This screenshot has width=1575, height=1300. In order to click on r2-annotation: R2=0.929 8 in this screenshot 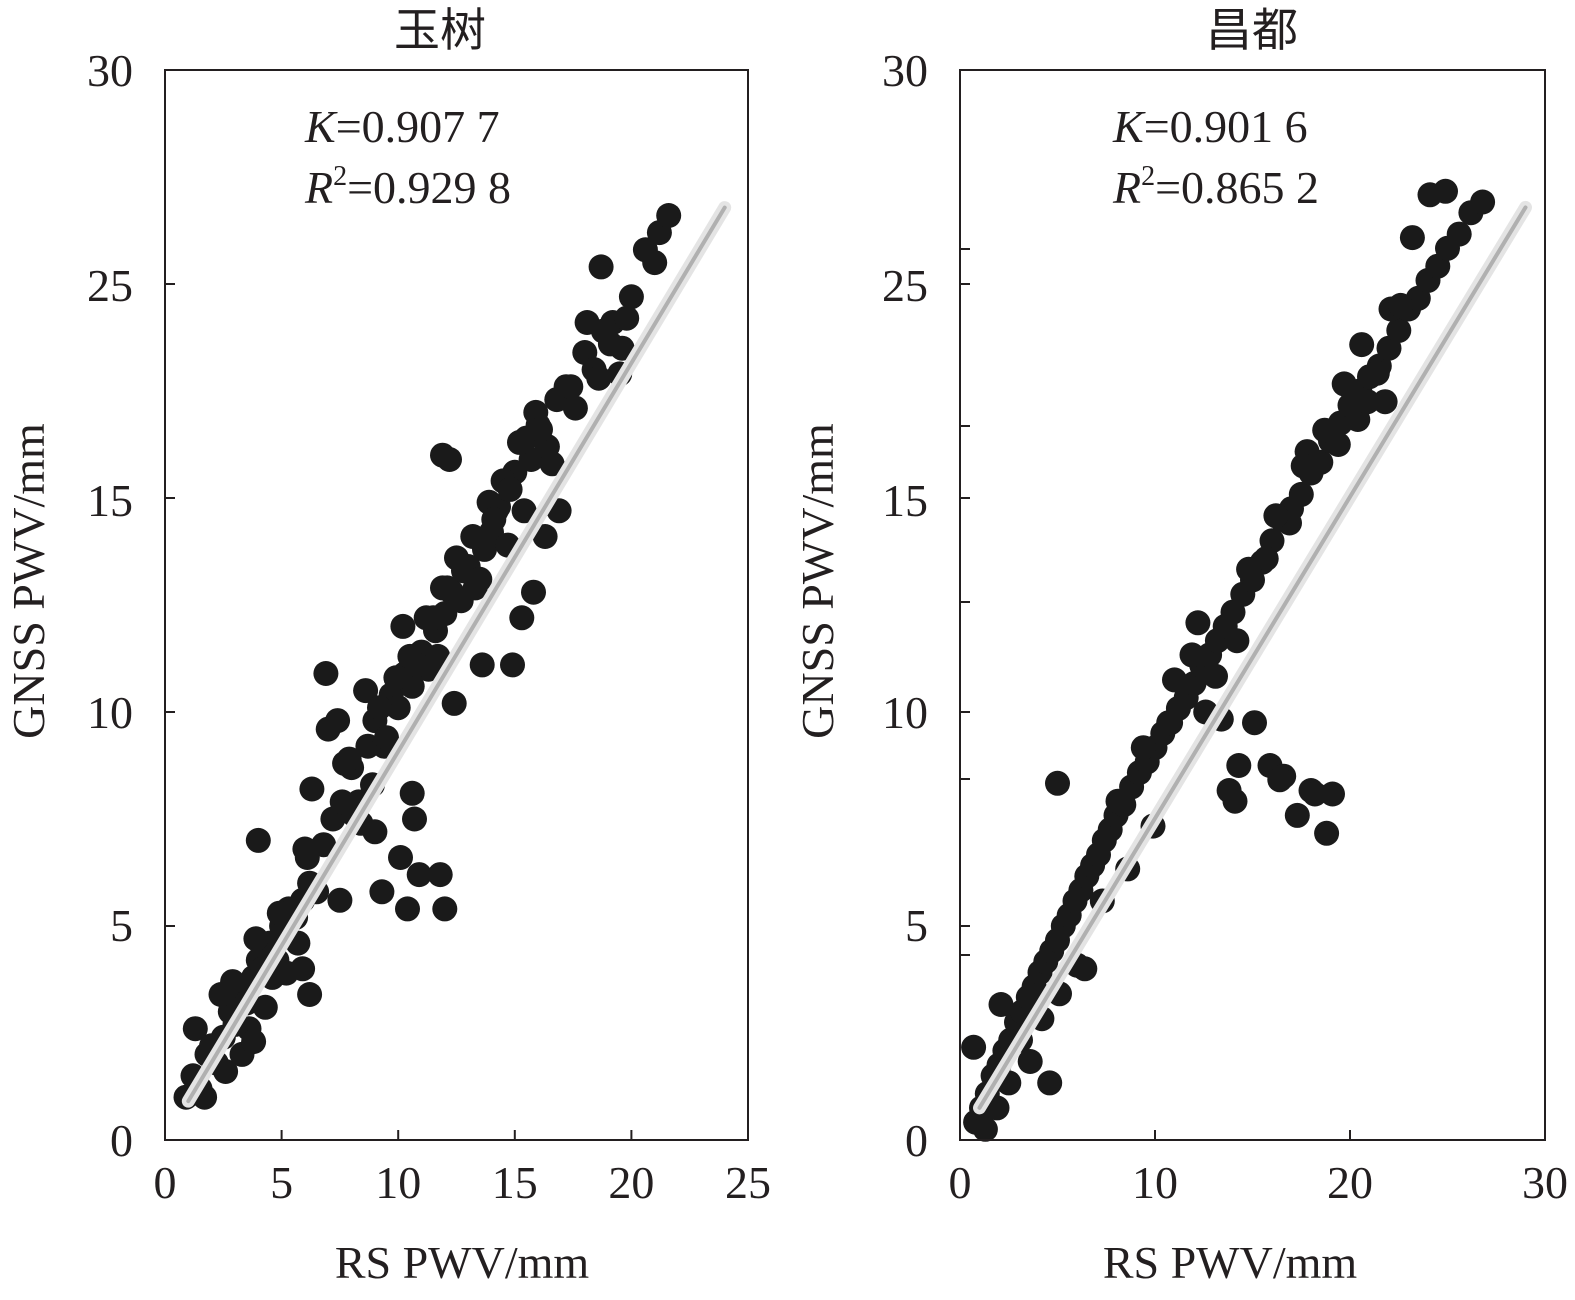, I will do `click(407, 187)`.